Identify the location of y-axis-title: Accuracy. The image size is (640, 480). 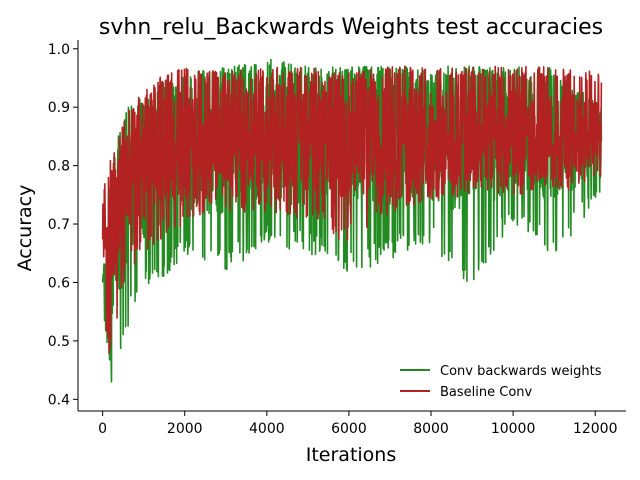
(25, 228).